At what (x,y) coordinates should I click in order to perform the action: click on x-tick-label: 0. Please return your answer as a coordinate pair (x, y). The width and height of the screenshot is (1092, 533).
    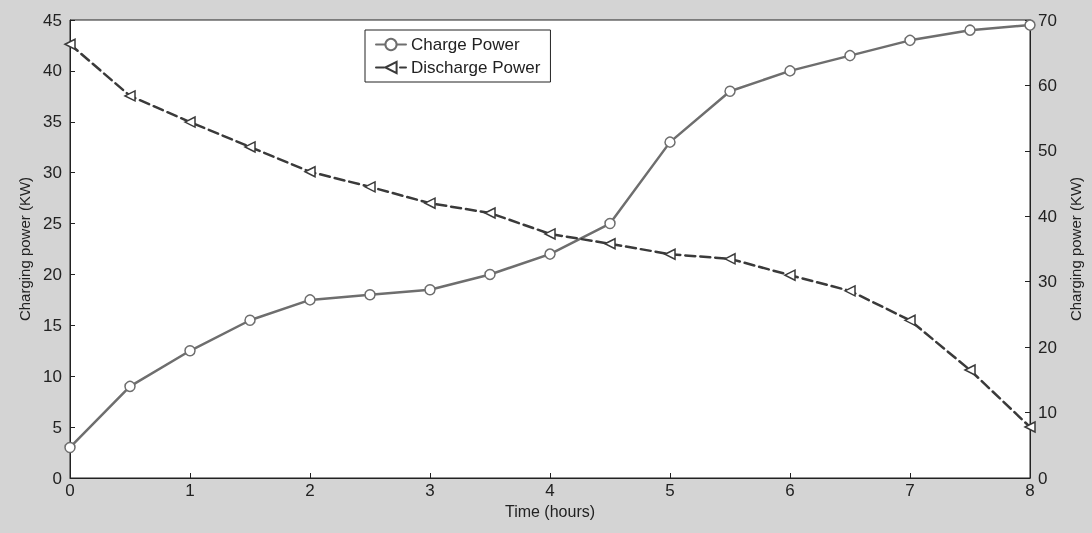
    Looking at the image, I should click on (70, 490).